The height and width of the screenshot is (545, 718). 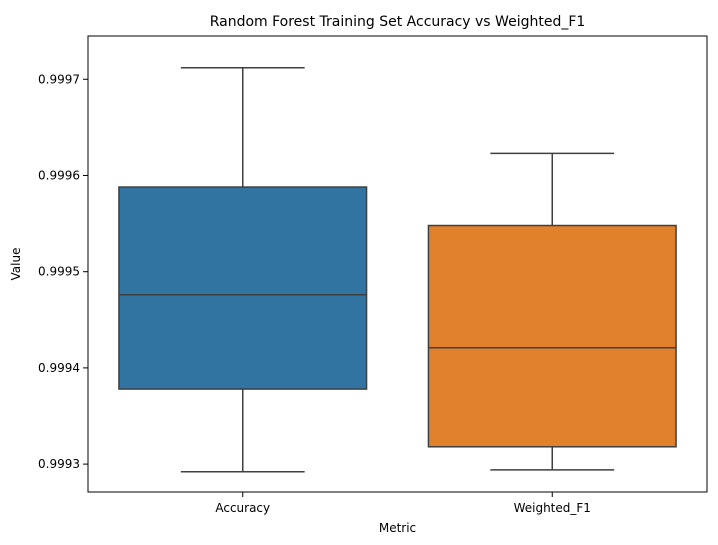 What do you see at coordinates (59, 368) in the screenshot?
I see `y-tick-label: 0.9994` at bounding box center [59, 368].